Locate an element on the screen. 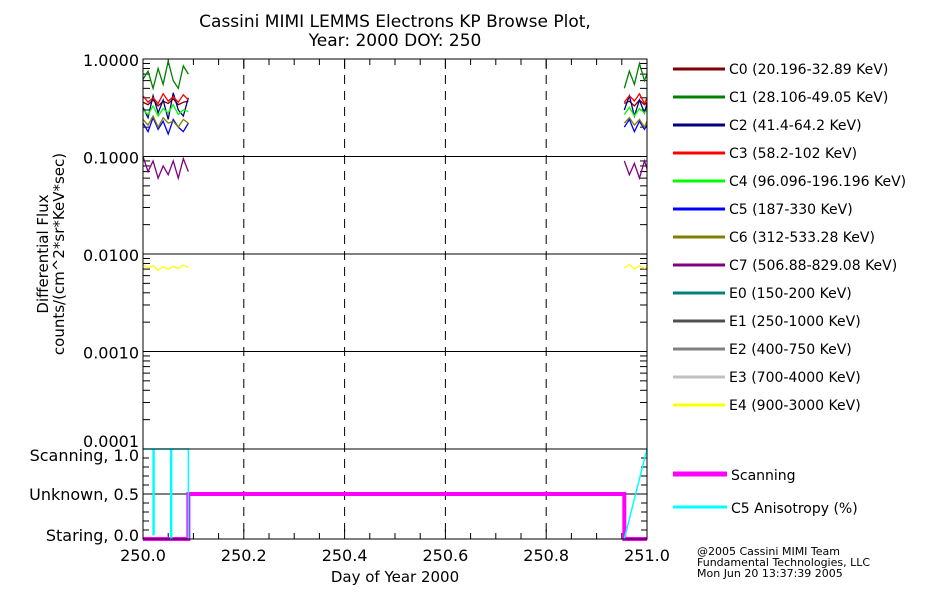  x-tick-label: 250.0 is located at coordinates (143, 555).